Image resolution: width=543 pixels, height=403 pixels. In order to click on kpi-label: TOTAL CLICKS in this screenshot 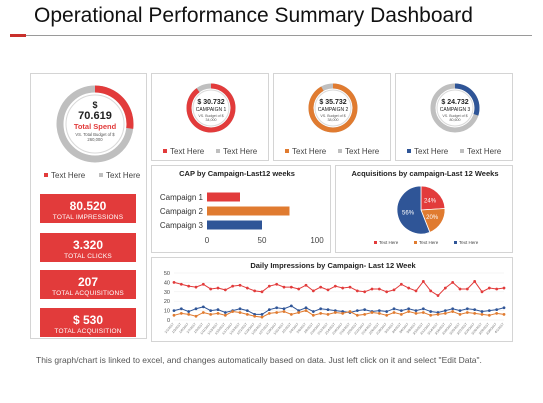, I will do `click(88, 256)`.